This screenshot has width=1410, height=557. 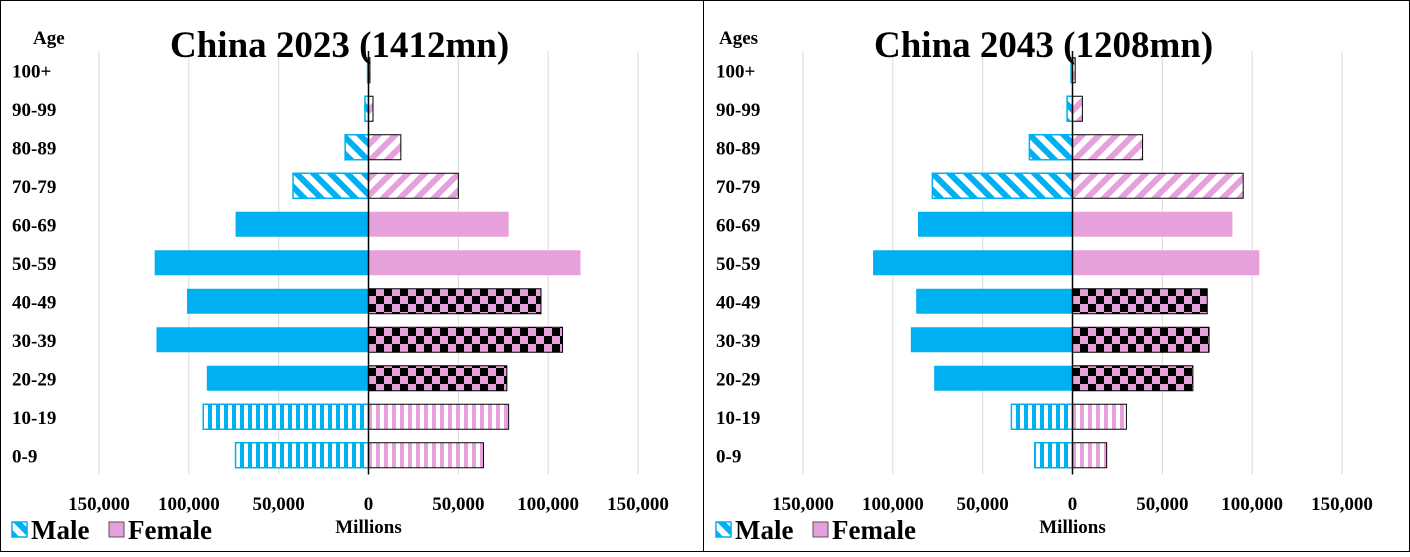 I want to click on panel-divider, so click(x=703, y=276).